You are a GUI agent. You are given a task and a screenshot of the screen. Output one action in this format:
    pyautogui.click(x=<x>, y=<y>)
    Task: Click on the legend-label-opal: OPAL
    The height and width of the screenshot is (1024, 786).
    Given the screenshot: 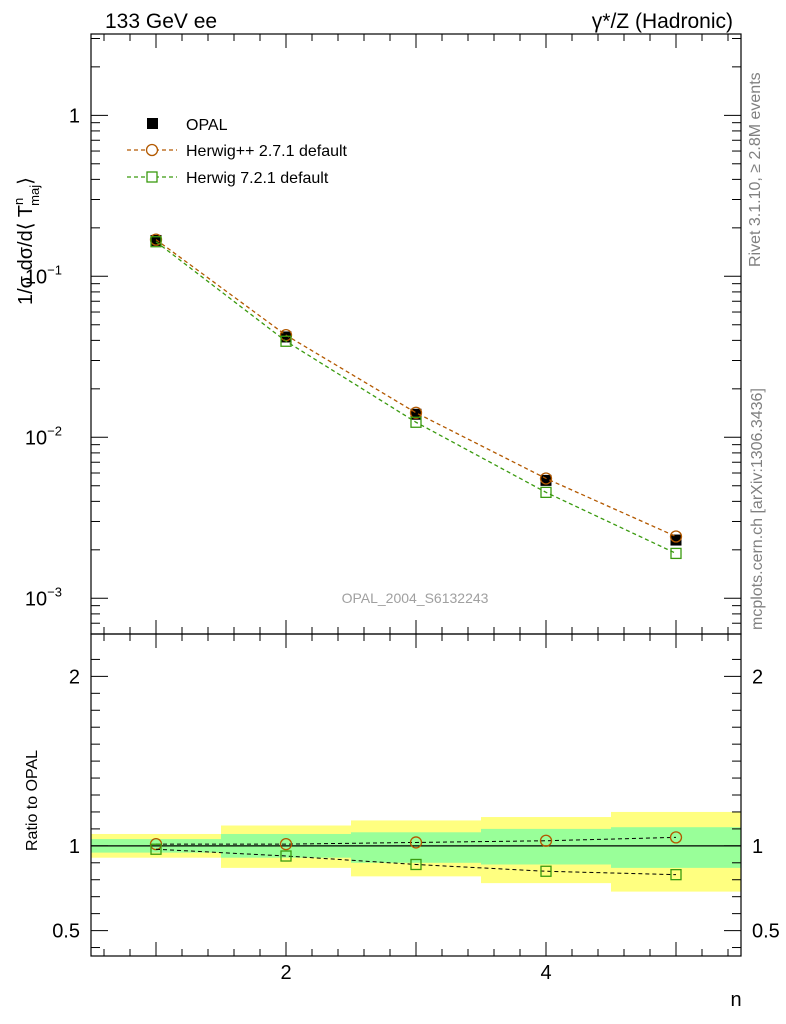 What is the action you would take?
    pyautogui.click(x=207, y=125)
    